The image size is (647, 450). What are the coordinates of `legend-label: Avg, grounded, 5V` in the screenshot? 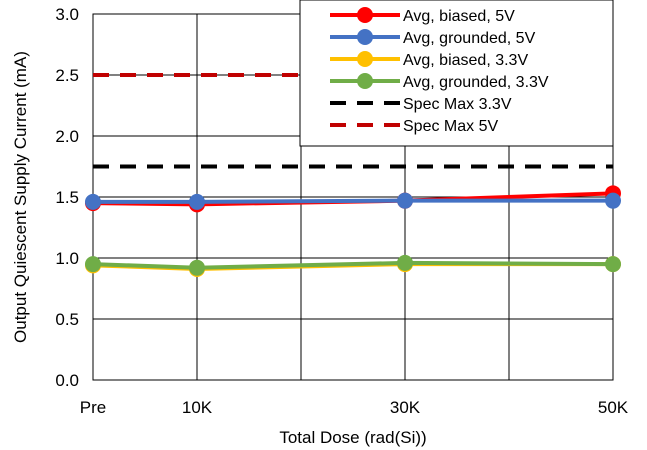 It's located at (469, 38).